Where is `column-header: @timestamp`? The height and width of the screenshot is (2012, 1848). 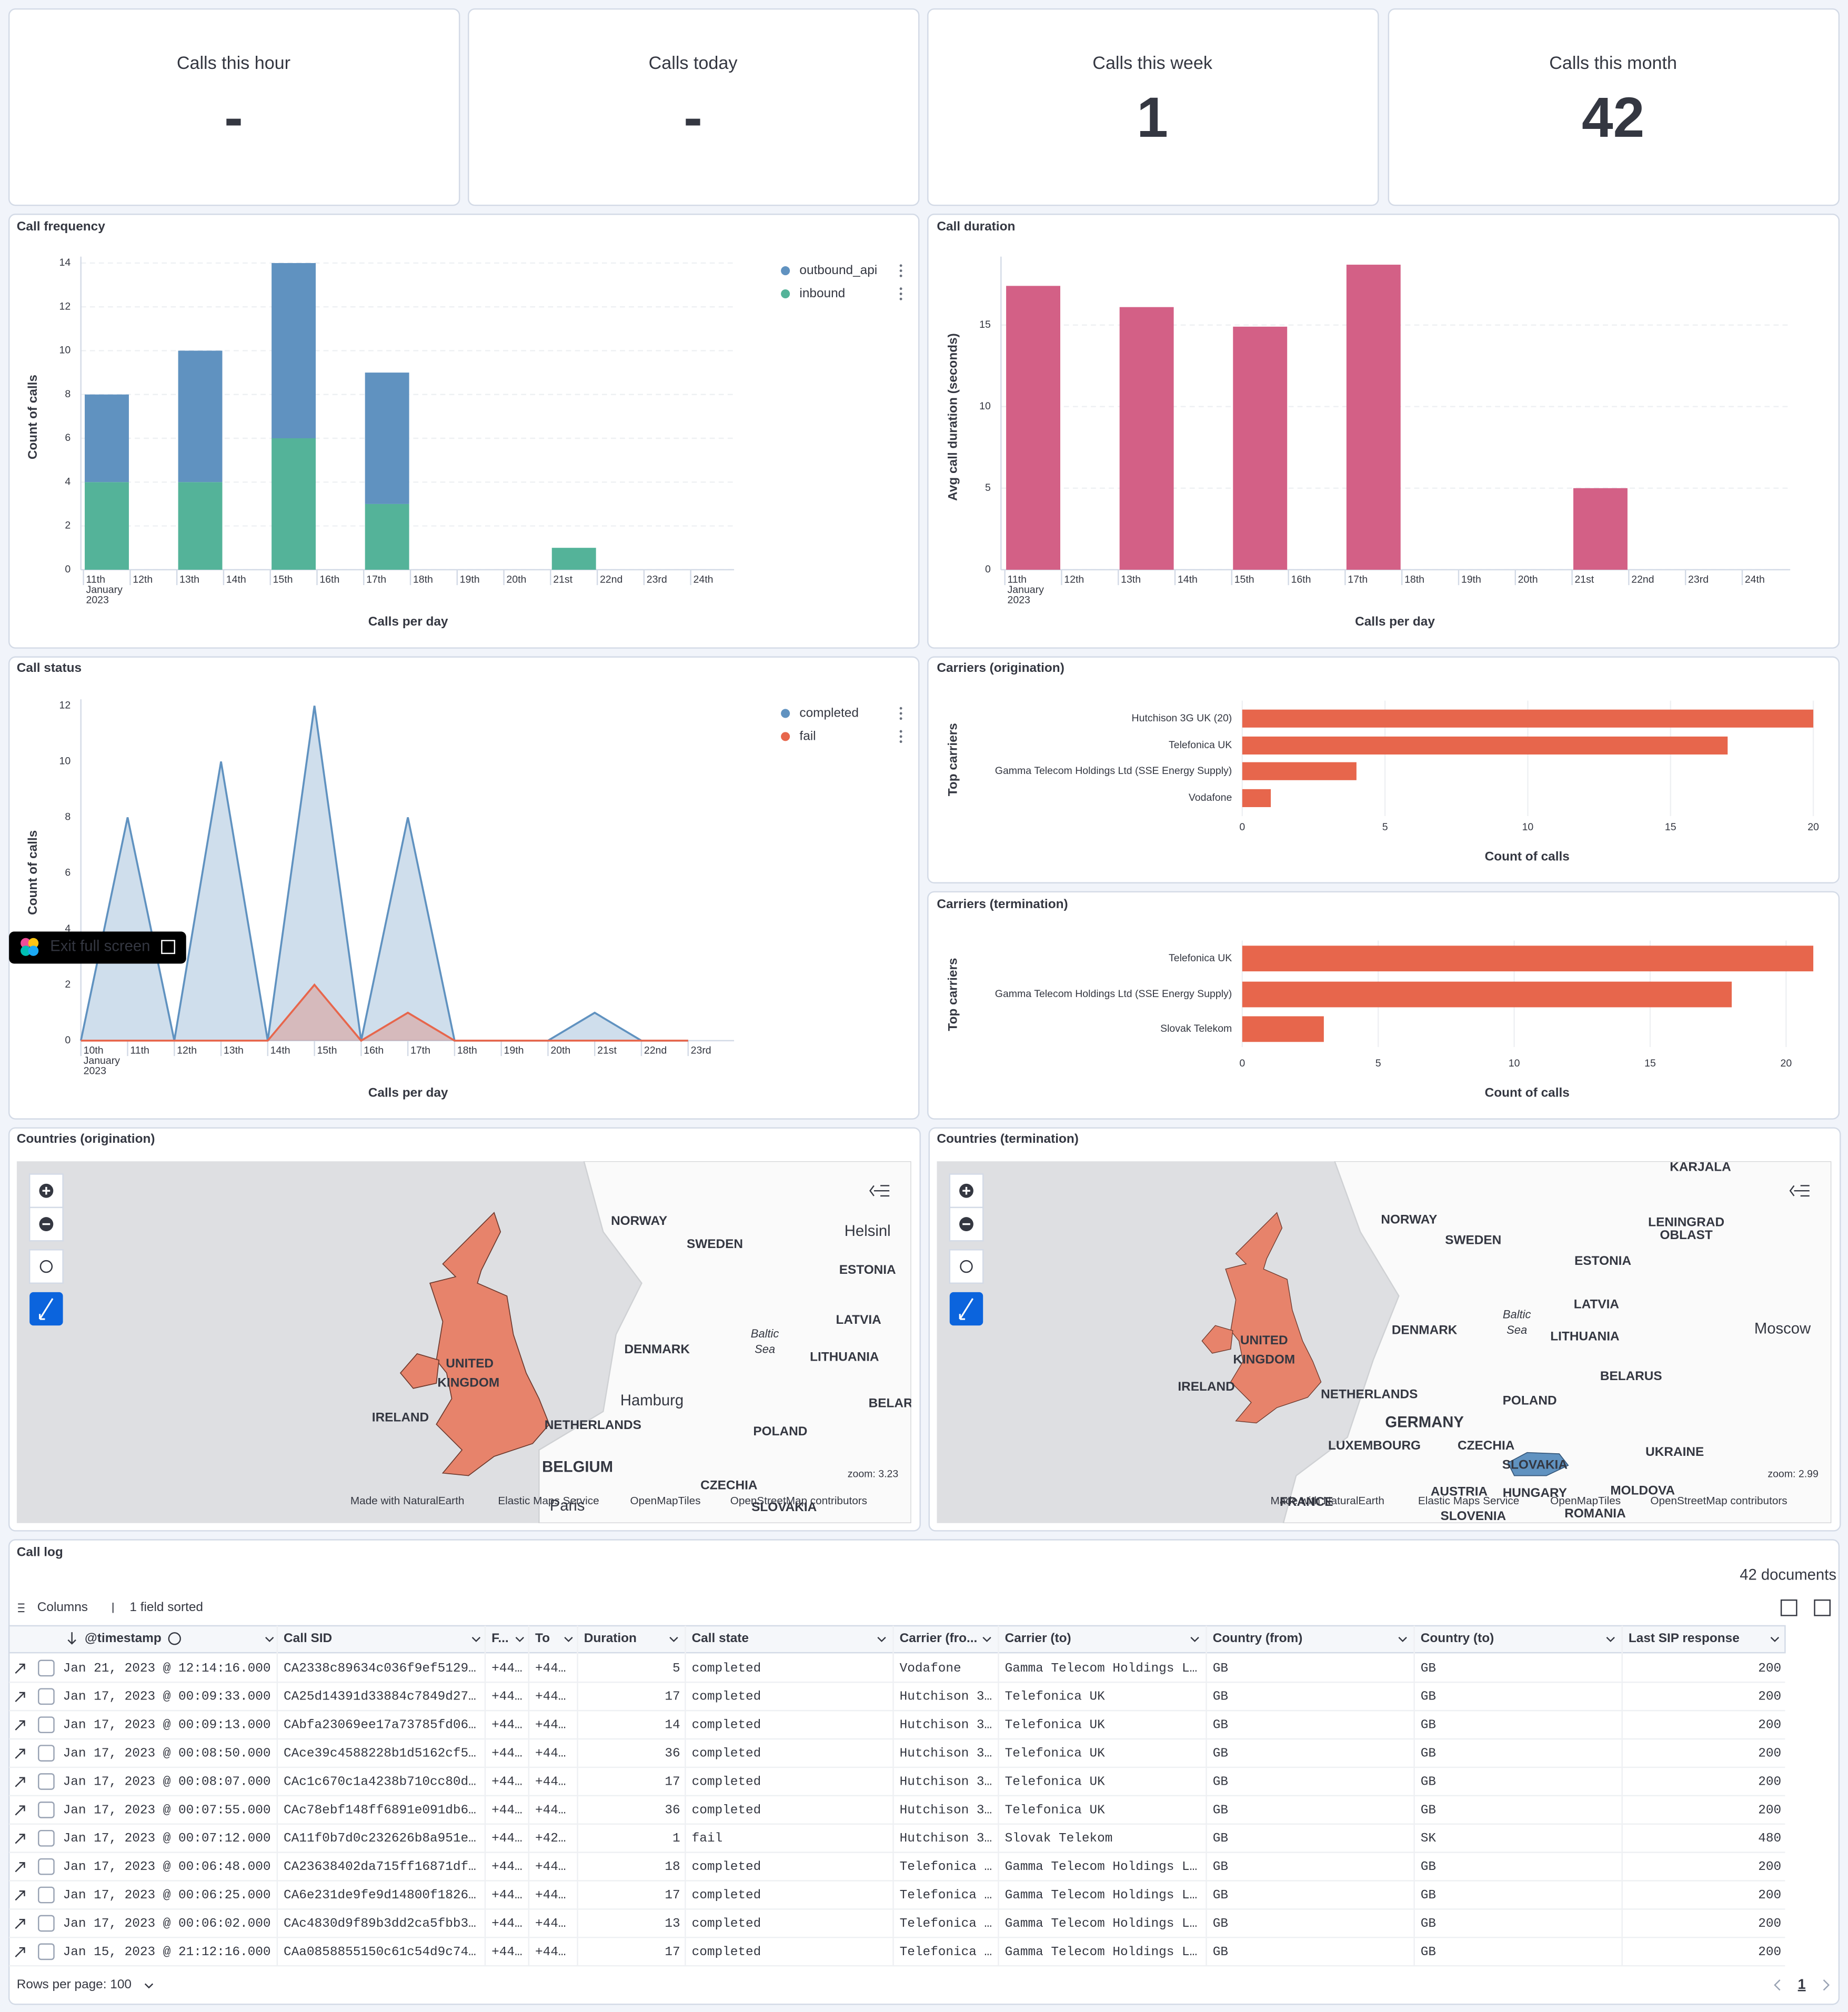 column-header: @timestamp is located at coordinates (123, 1638).